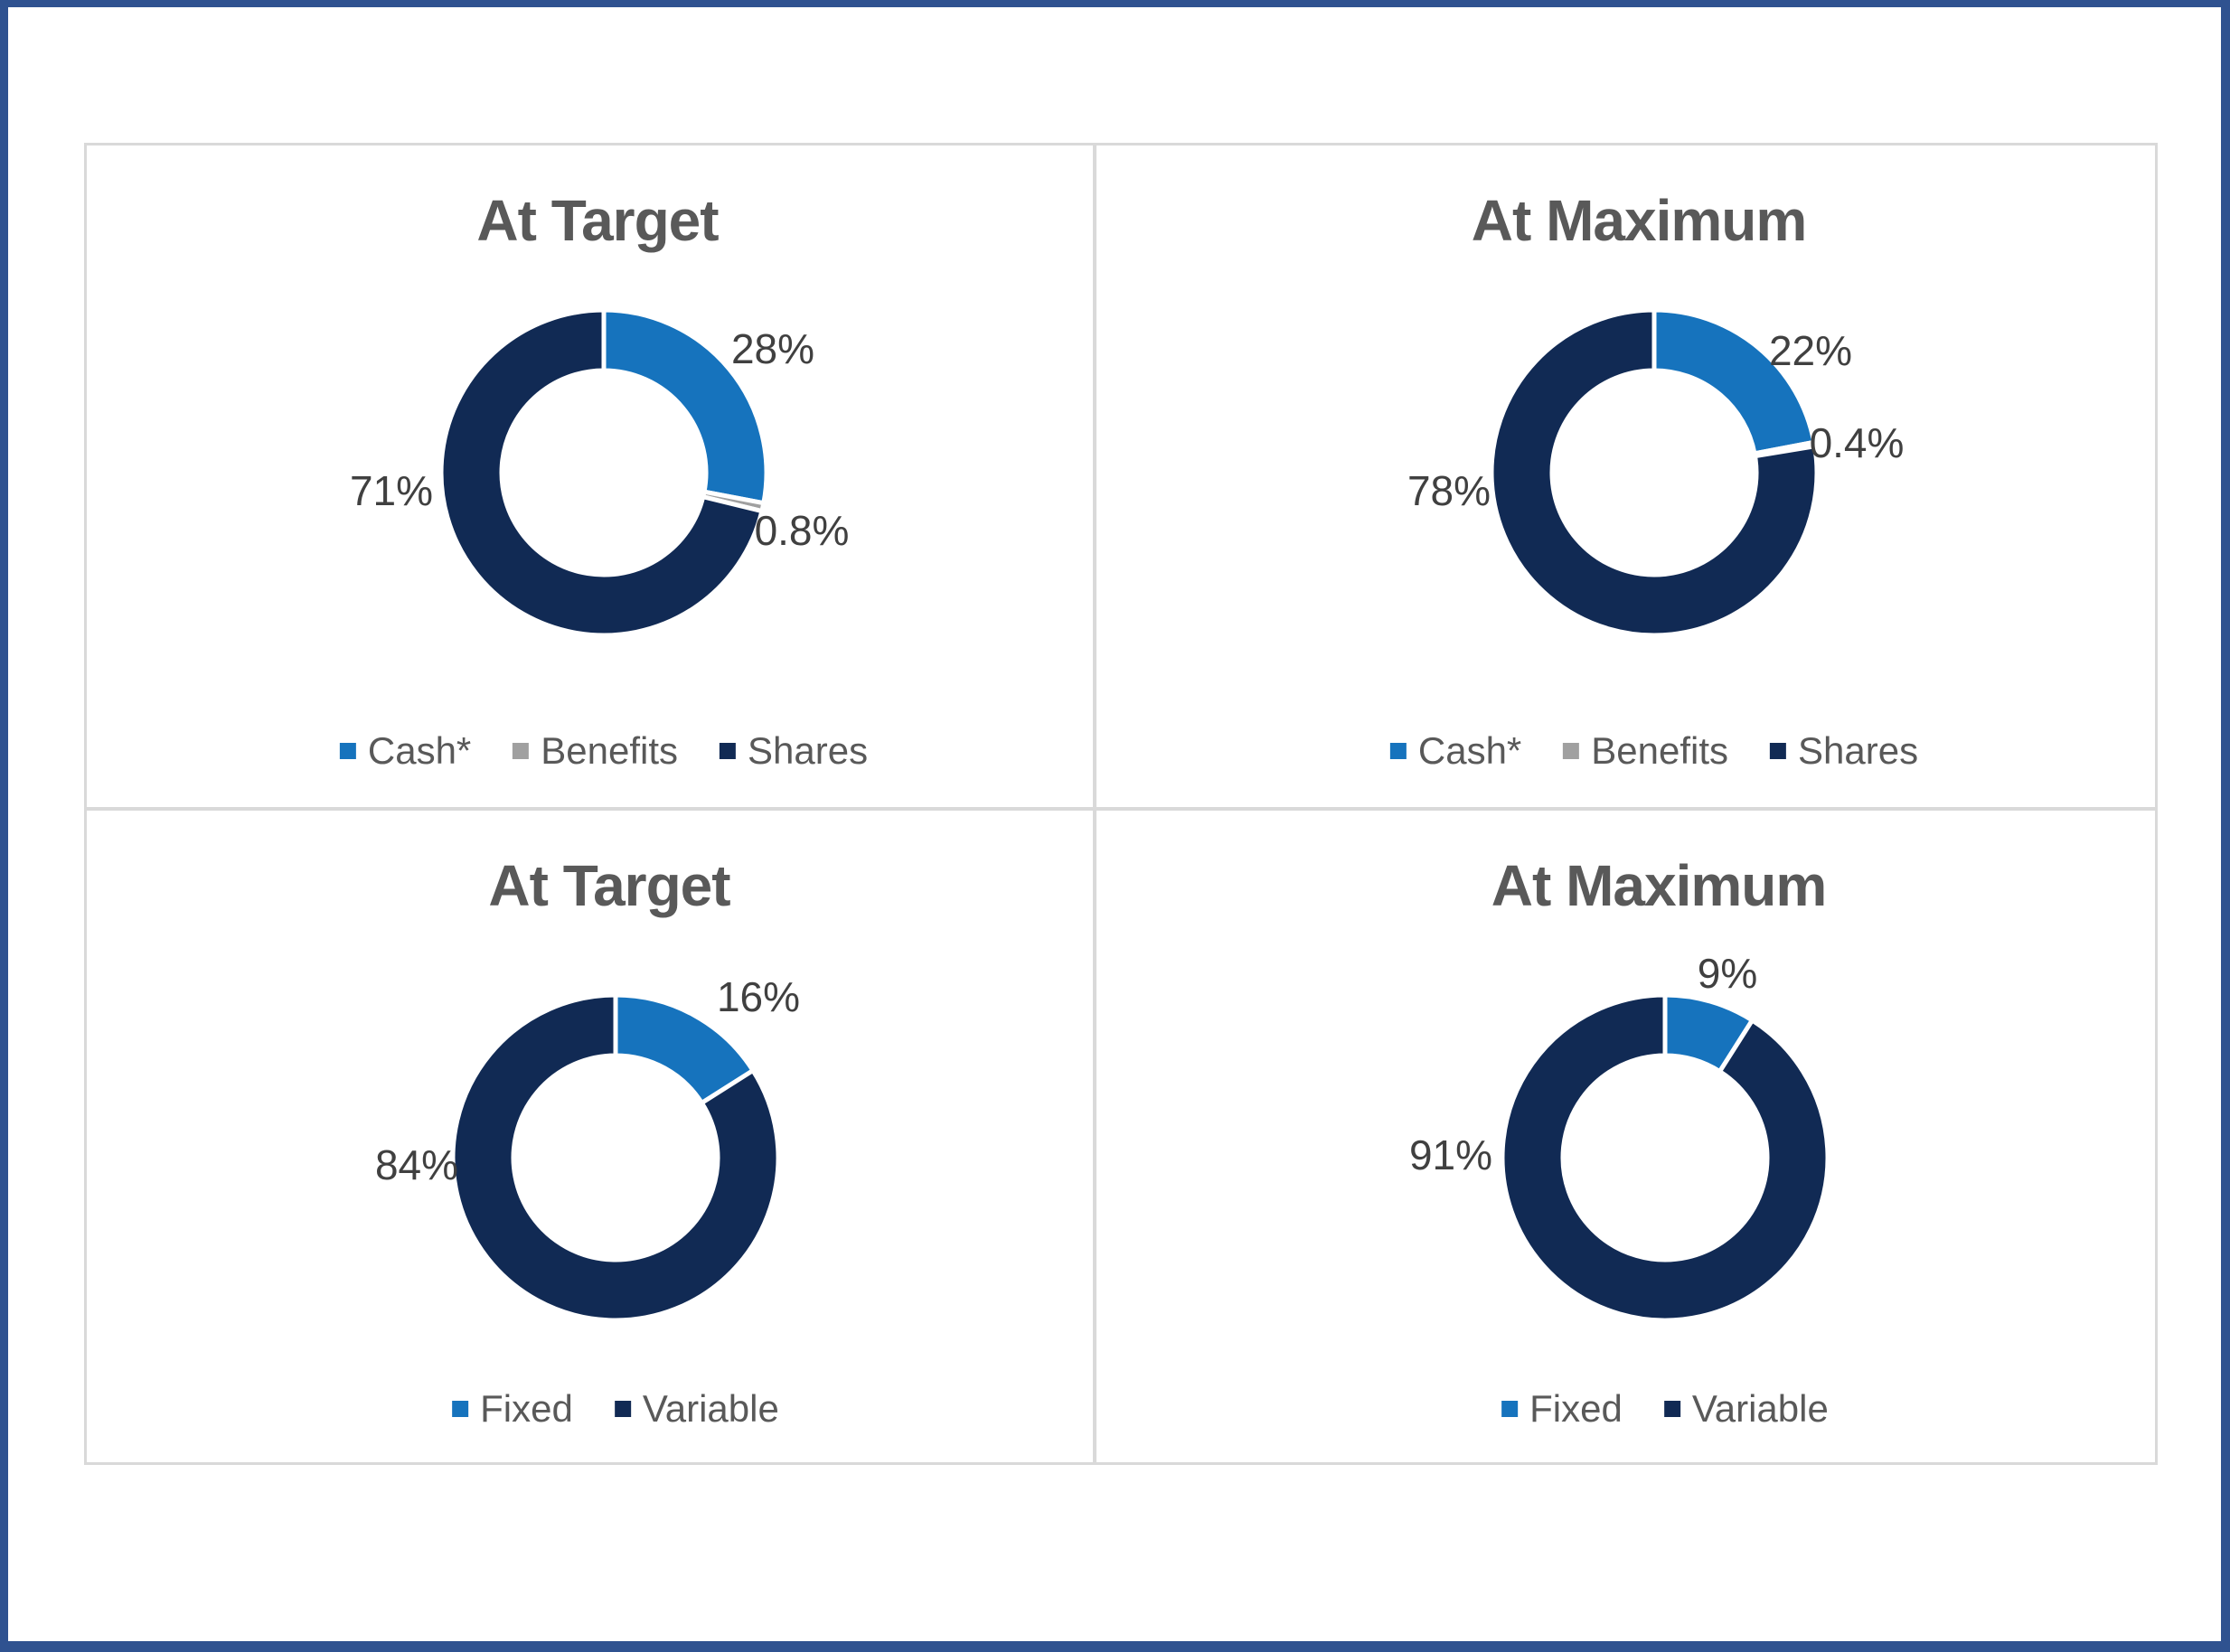 The image size is (2230, 1652). Describe the element at coordinates (1857, 442) in the screenshot. I see `data-label-benefits: 0.4%` at that location.